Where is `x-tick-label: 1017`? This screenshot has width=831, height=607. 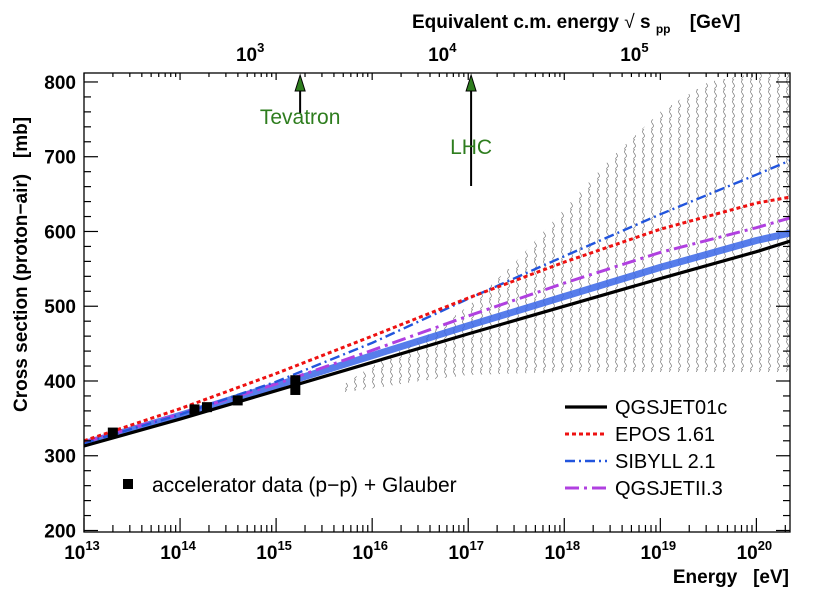 x-tick-label: 1017 is located at coordinates (466, 551).